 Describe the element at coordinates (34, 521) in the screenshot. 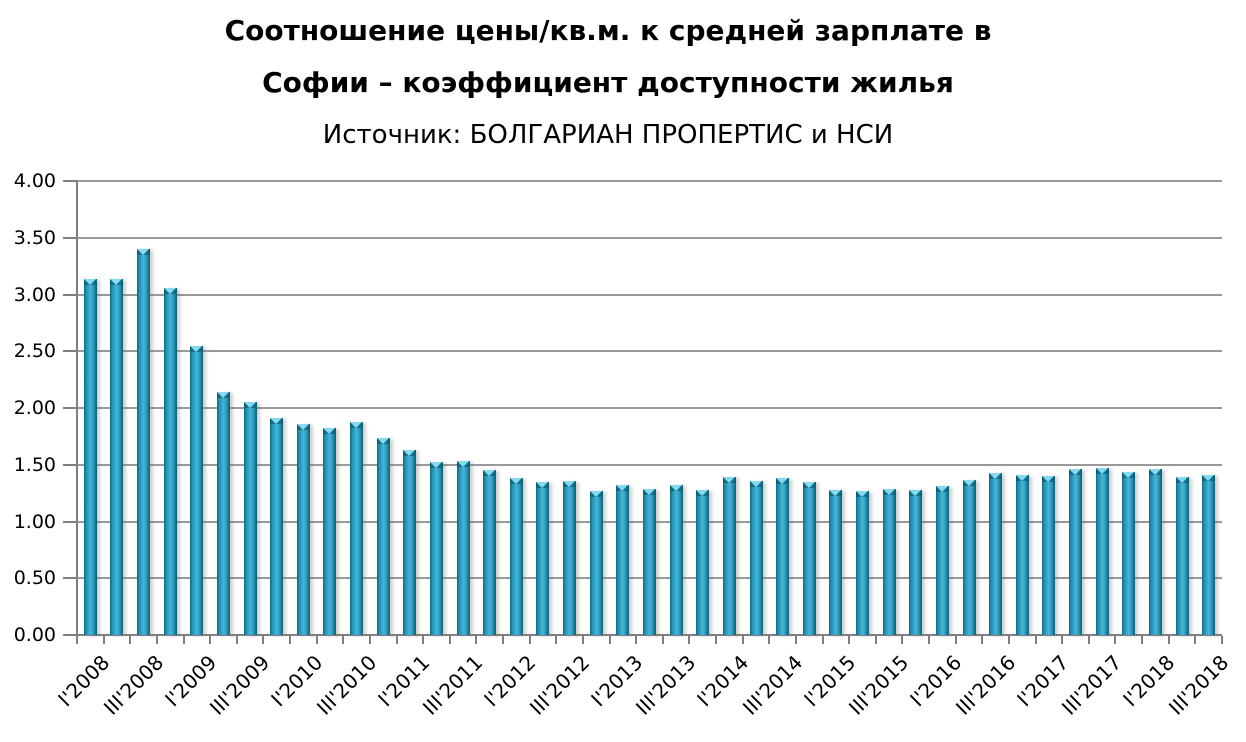

I see `y-axis-label: 1.00` at that location.